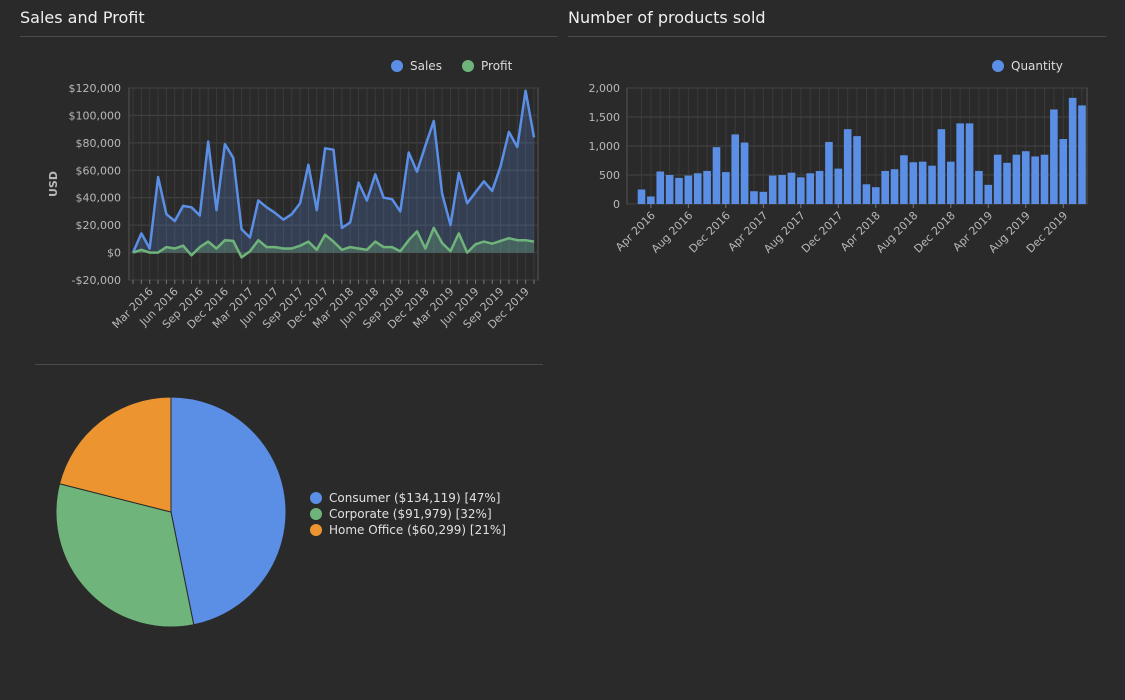 This screenshot has width=1125, height=700. Describe the element at coordinates (99, 198) in the screenshot. I see `y-tick-label: $40,000` at that location.